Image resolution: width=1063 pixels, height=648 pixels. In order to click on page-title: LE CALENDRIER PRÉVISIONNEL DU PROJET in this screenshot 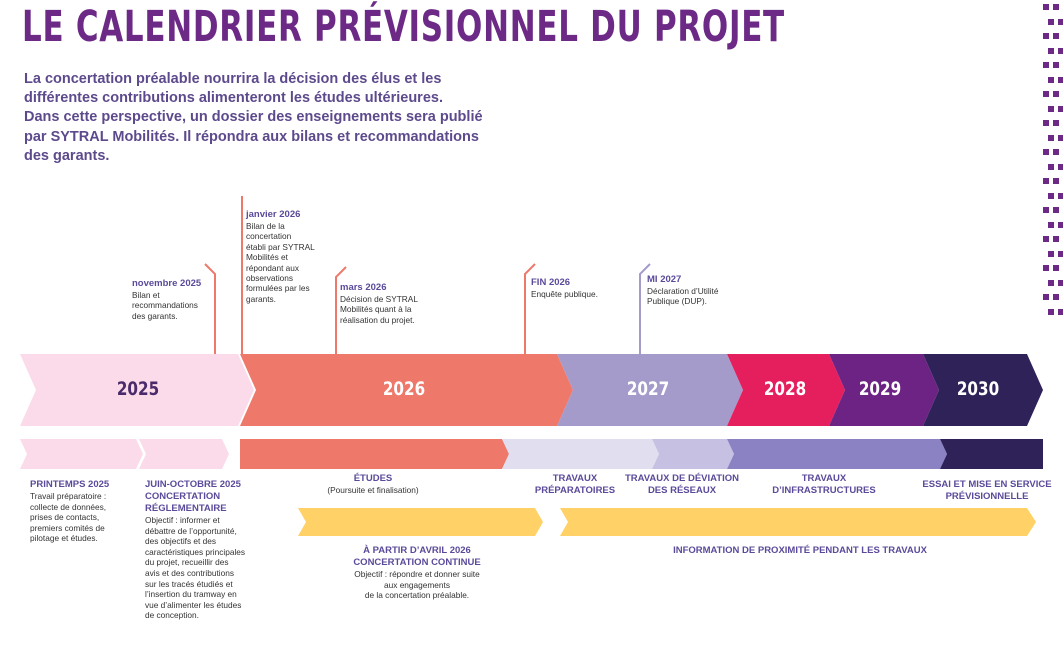, I will do `click(403, 27)`.